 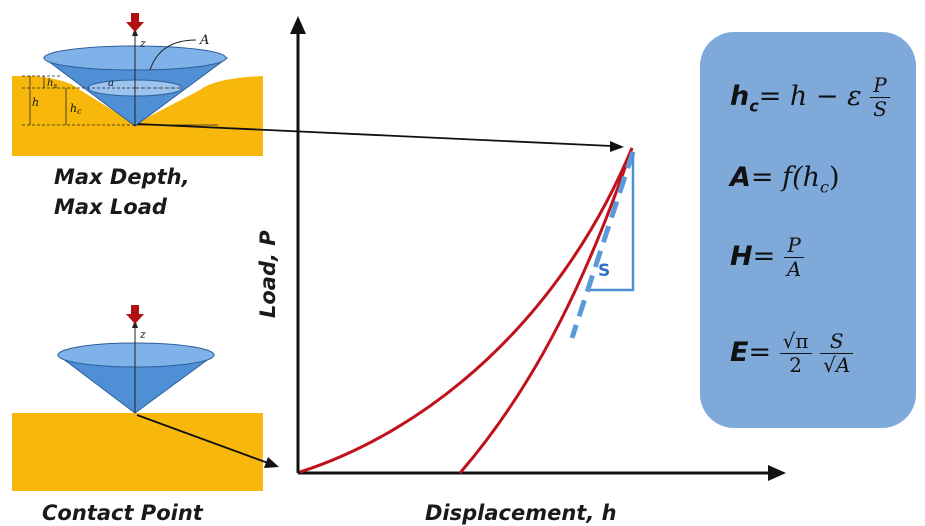 I want to click on load-arrow-bottom-shaft, so click(x=135, y=310).